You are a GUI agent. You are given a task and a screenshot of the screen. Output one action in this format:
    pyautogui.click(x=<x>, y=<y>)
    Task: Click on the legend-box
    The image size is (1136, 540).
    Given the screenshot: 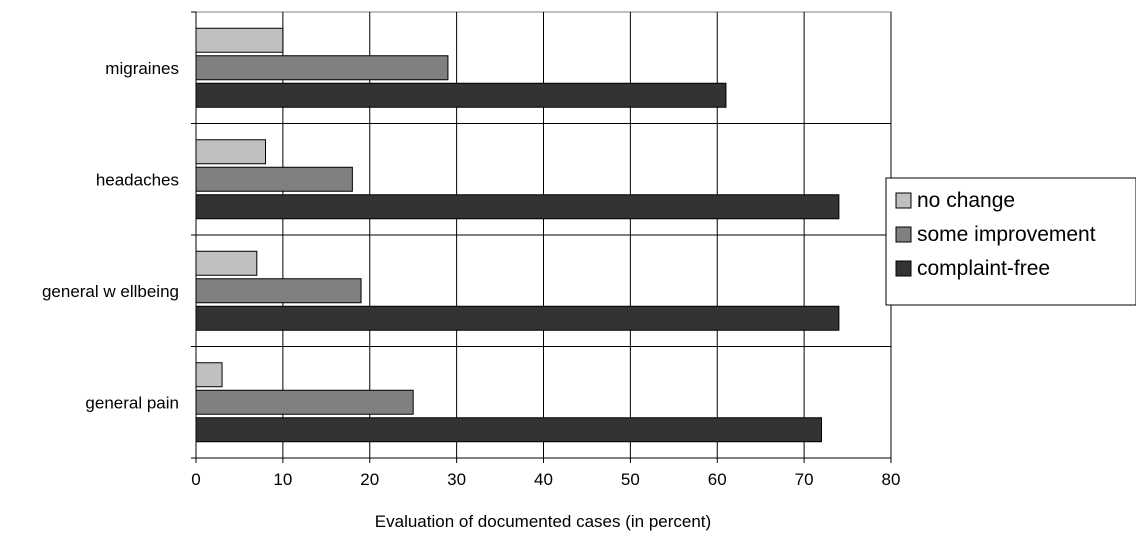 What is the action you would take?
    pyautogui.click(x=1010, y=241)
    